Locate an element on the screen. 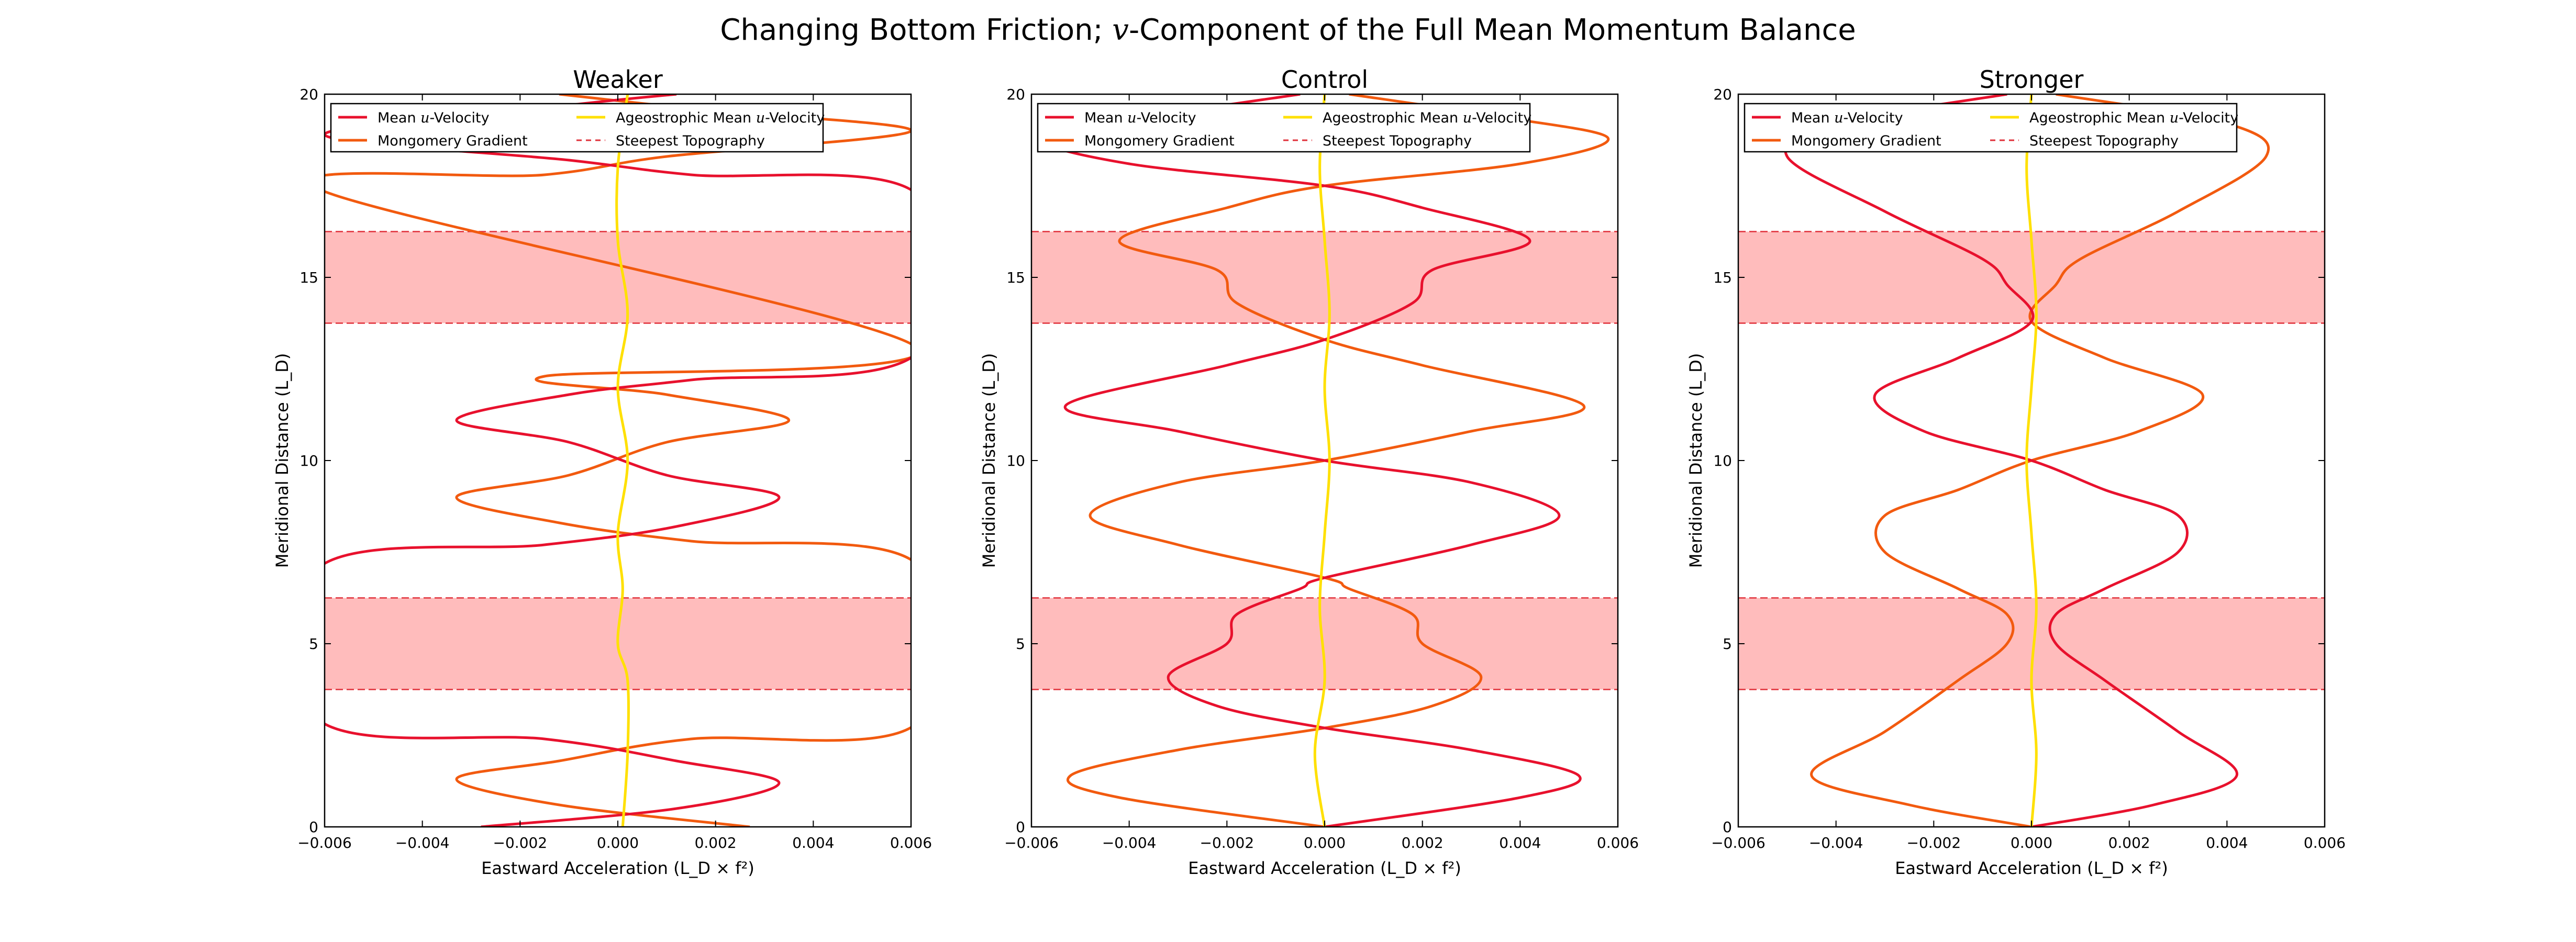 This screenshot has height=942, width=2576. figure-title-part-1: Changing Bottom Friction; is located at coordinates (916, 30).